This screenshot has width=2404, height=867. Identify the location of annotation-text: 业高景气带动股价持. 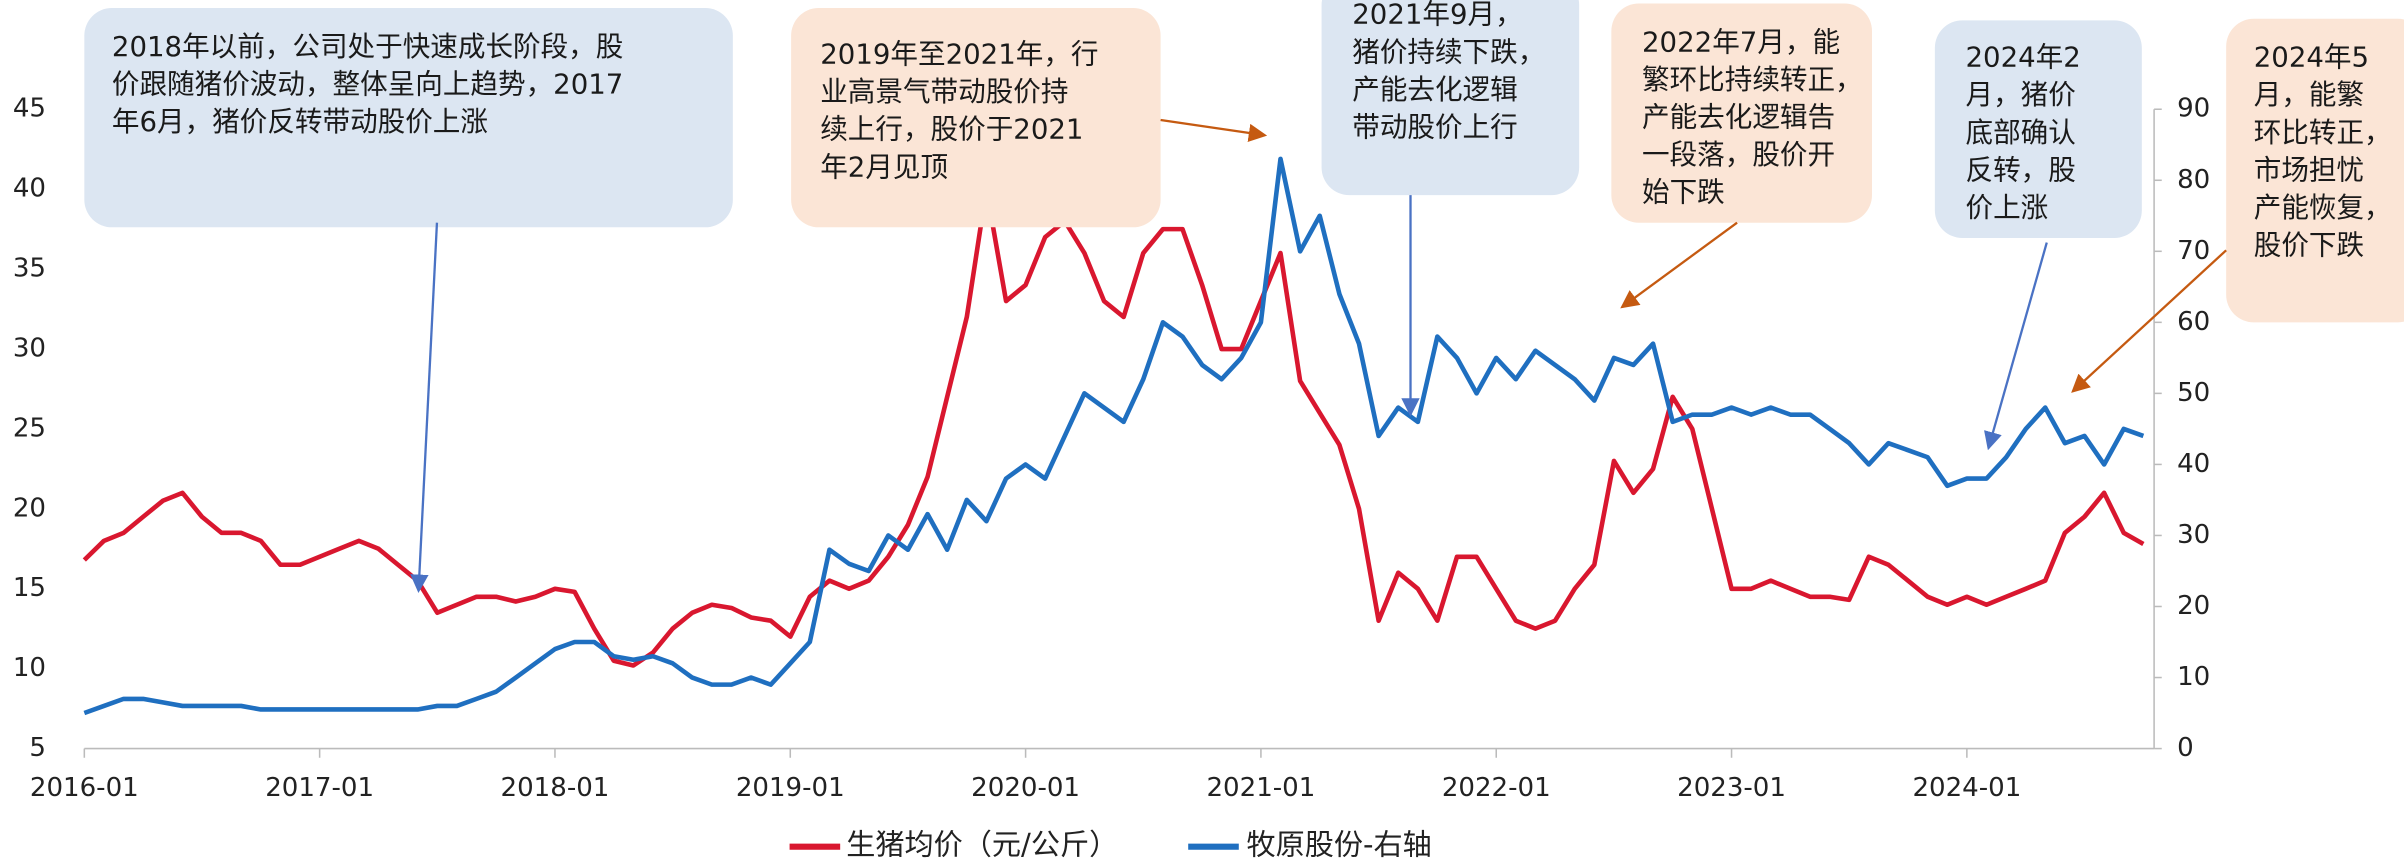
(944, 91).